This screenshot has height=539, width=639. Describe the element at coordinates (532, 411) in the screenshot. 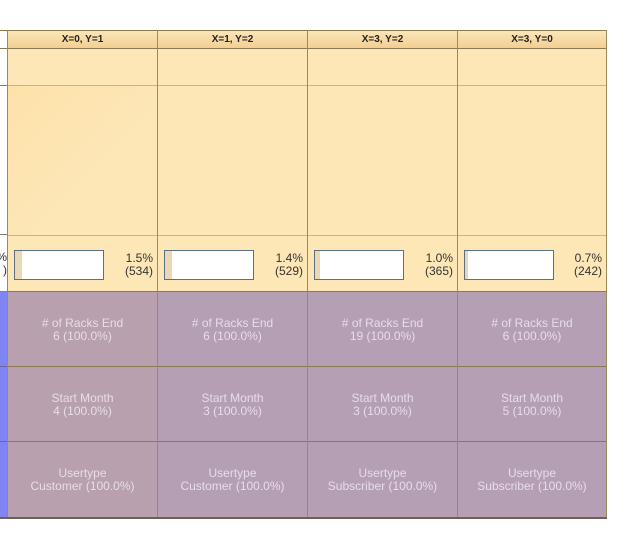

I see `attribute-value: 5 (100.0%)` at that location.